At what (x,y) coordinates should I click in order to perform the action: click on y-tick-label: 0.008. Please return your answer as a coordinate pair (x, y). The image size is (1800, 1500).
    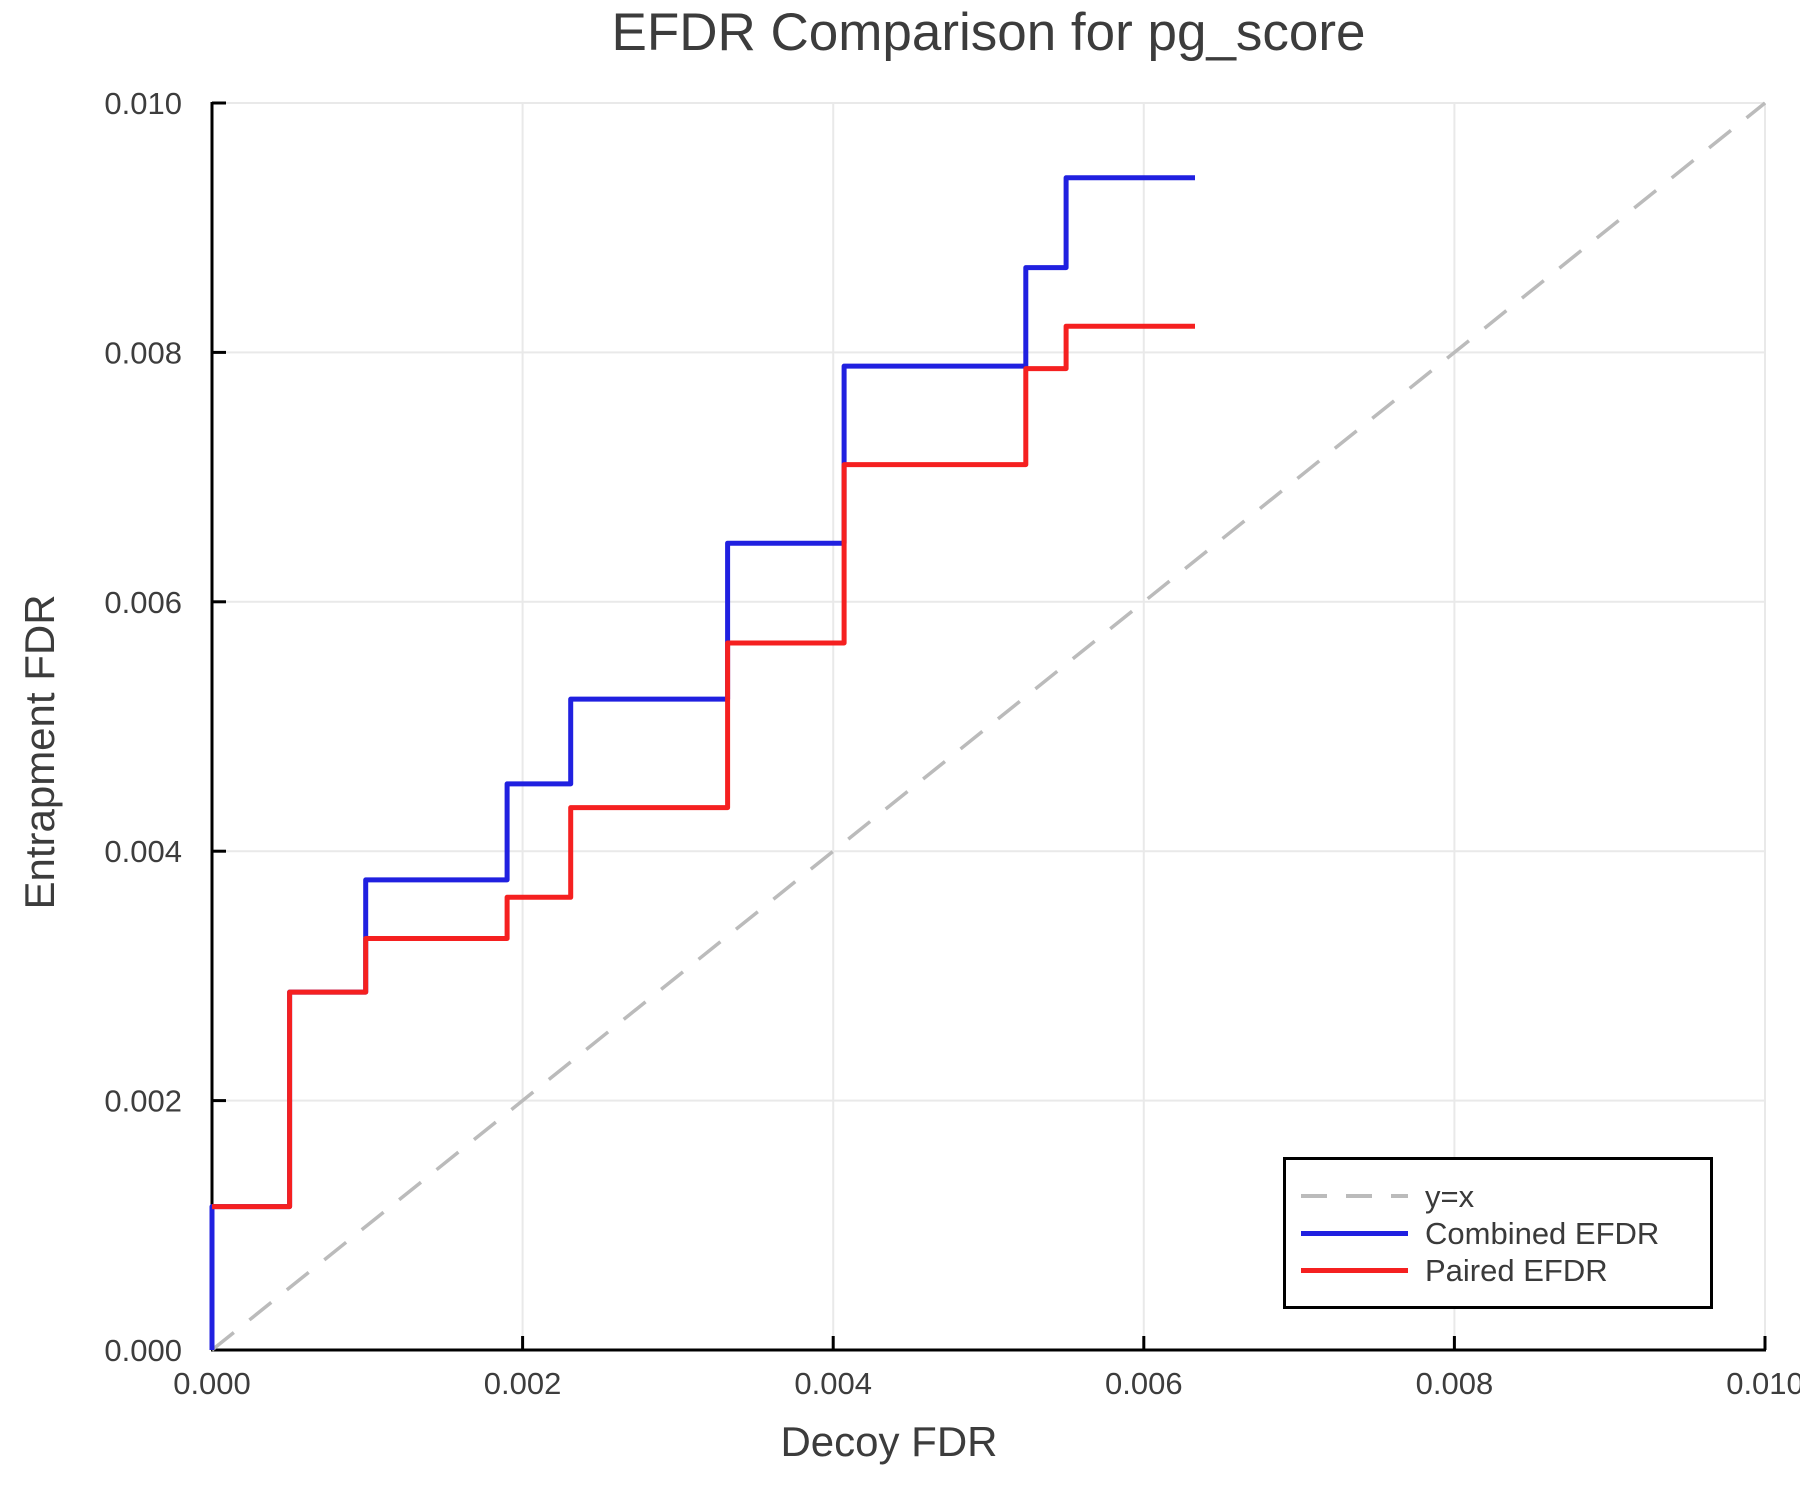
    Looking at the image, I should click on (143, 352).